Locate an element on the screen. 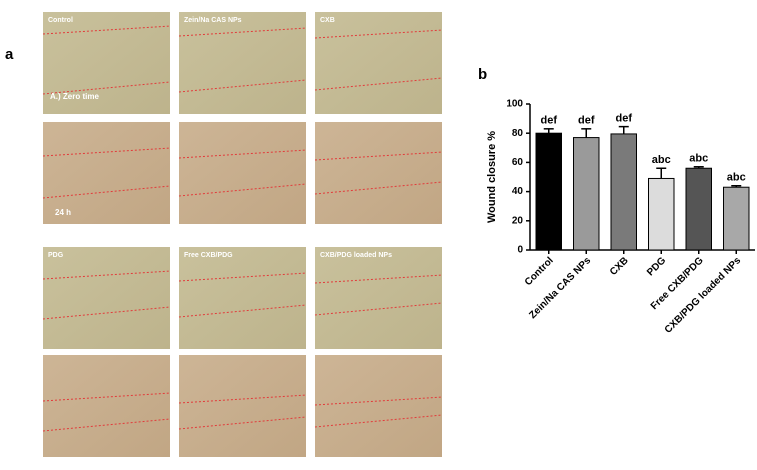  panel-title: Zein/Na CAS NPs is located at coordinates (213, 20).